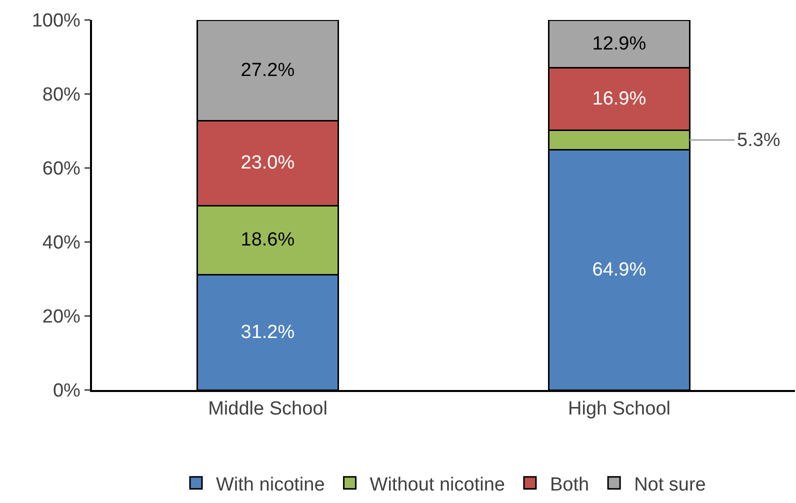 This screenshot has width=796, height=503. Describe the element at coordinates (570, 485) in the screenshot. I see `legend-label: Both` at that location.